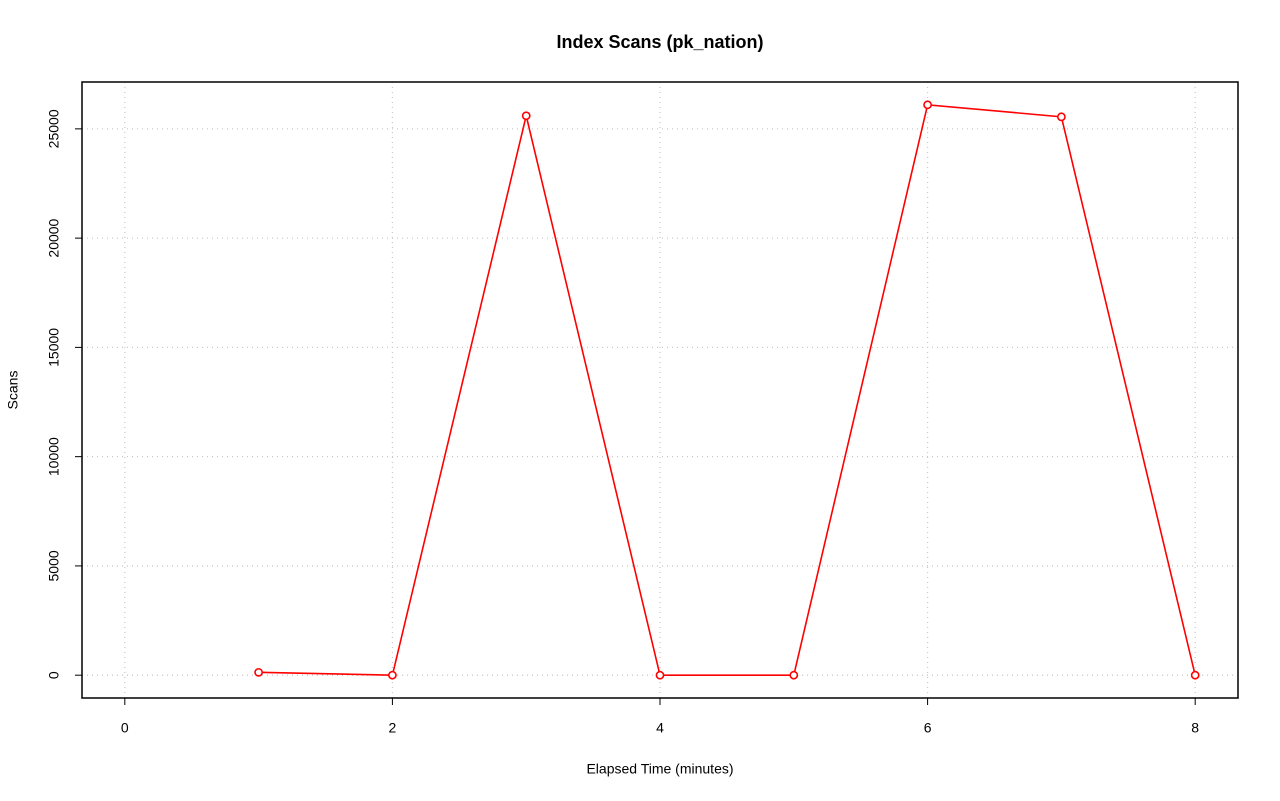 This screenshot has width=1280, height=801. I want to click on chart-title: Index Scans (pk_nation), so click(659, 42).